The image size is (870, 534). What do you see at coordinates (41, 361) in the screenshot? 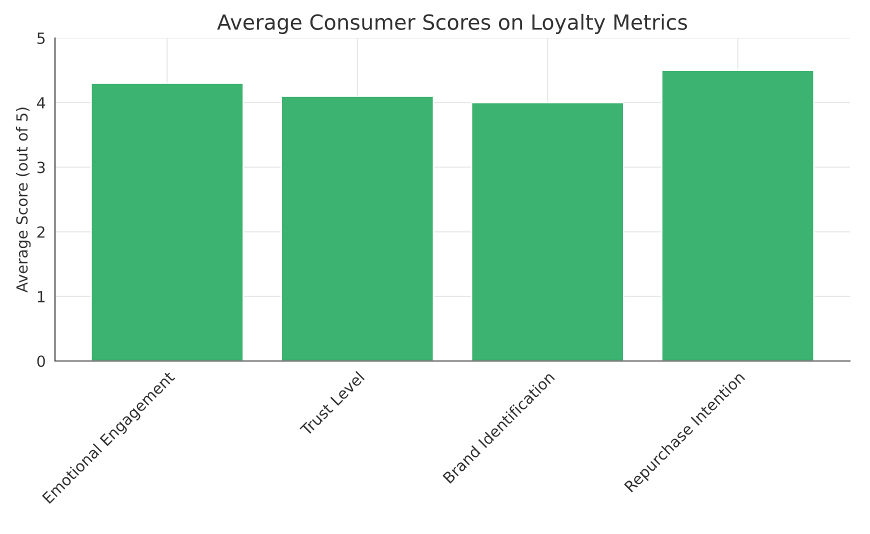
I see `y-tick-label: 0` at bounding box center [41, 361].